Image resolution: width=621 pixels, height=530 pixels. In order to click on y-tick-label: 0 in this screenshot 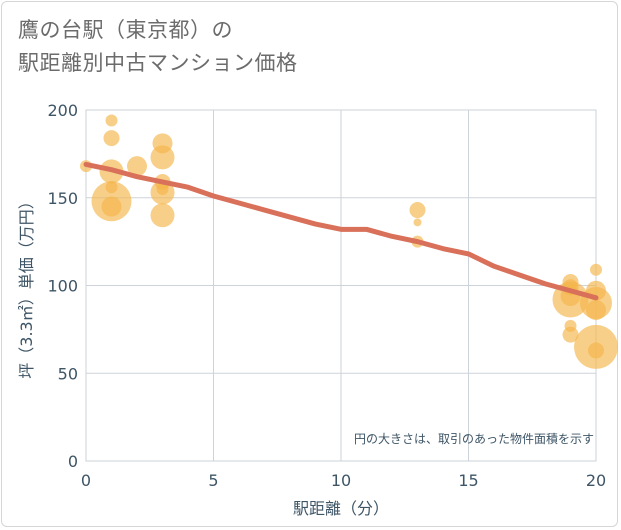, I will do `click(73, 461)`.